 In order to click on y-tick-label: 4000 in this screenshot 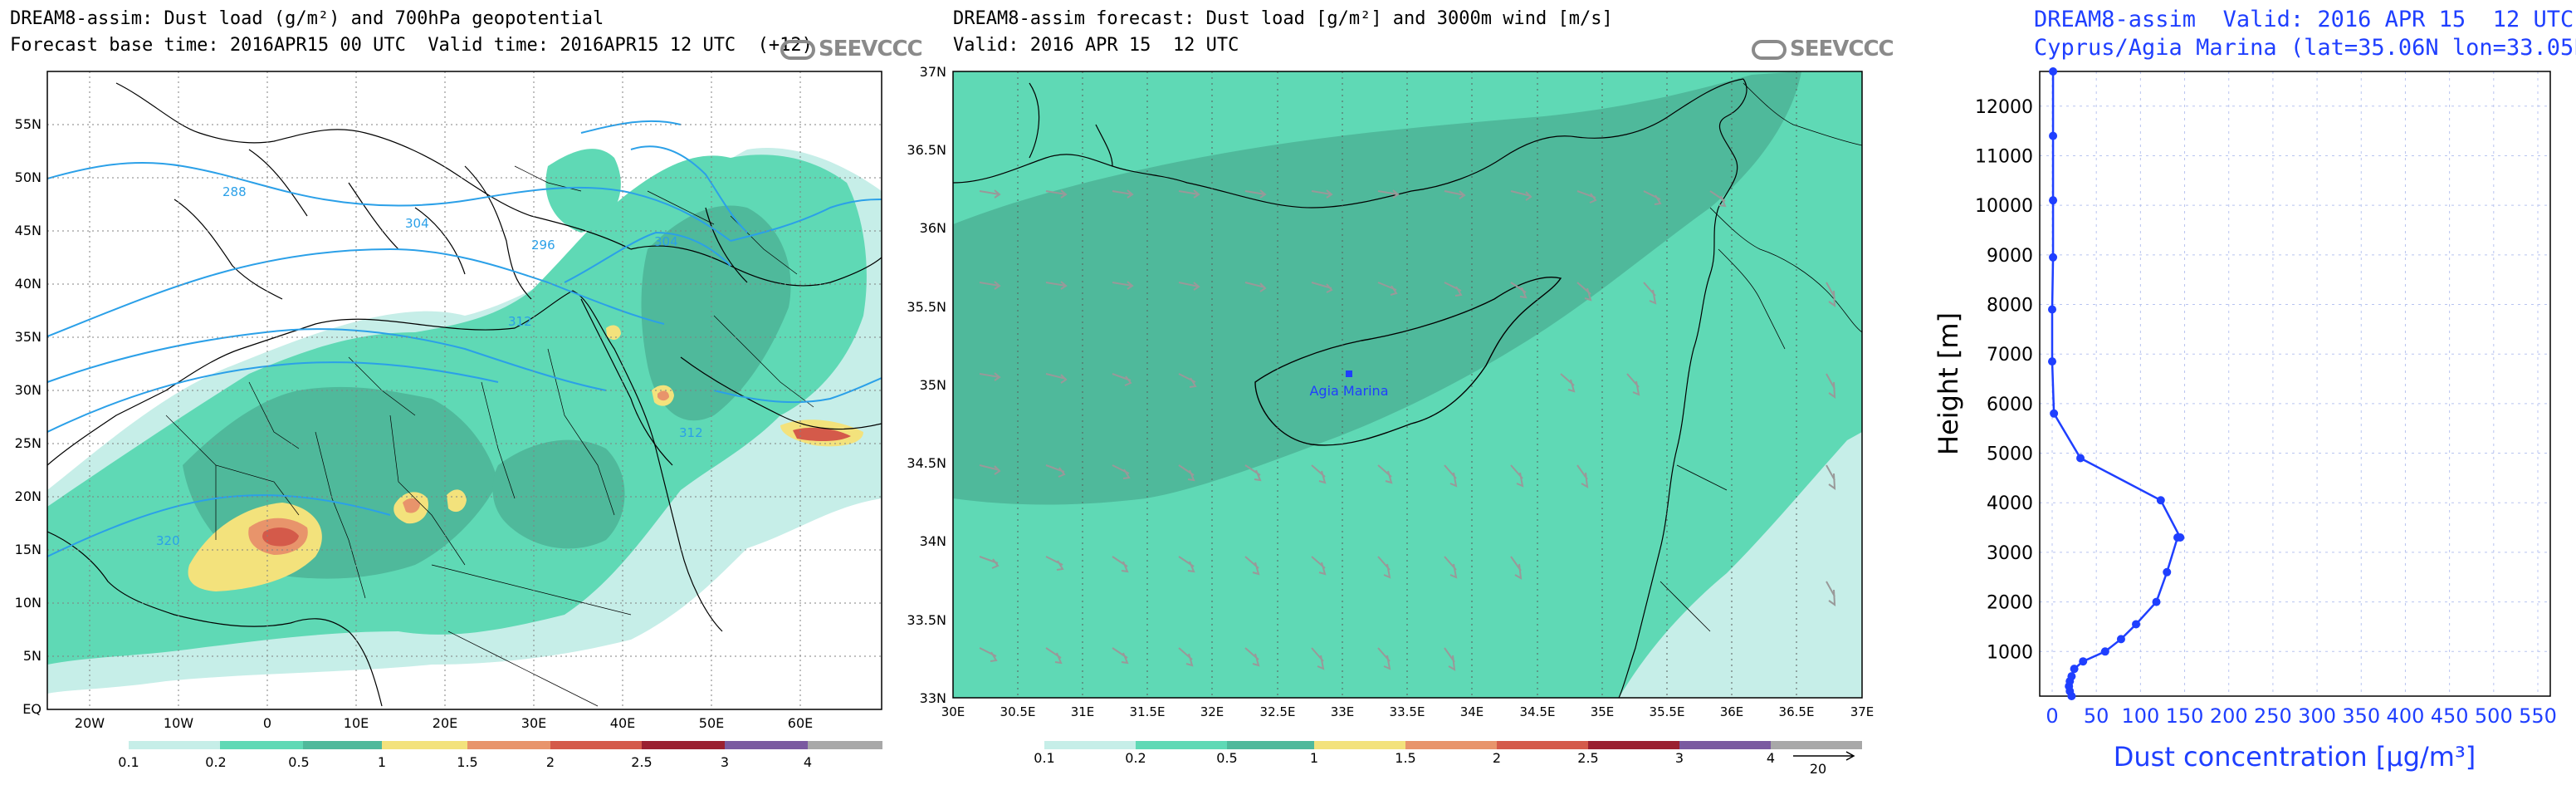, I will do `click(2010, 503)`.